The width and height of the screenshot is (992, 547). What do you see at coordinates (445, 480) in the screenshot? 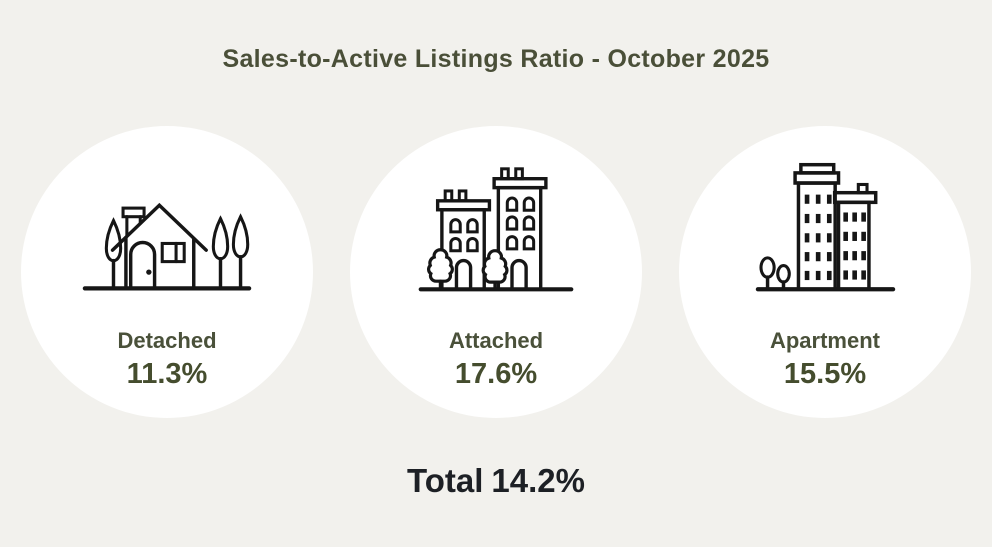
I see `total-label: Total` at bounding box center [445, 480].